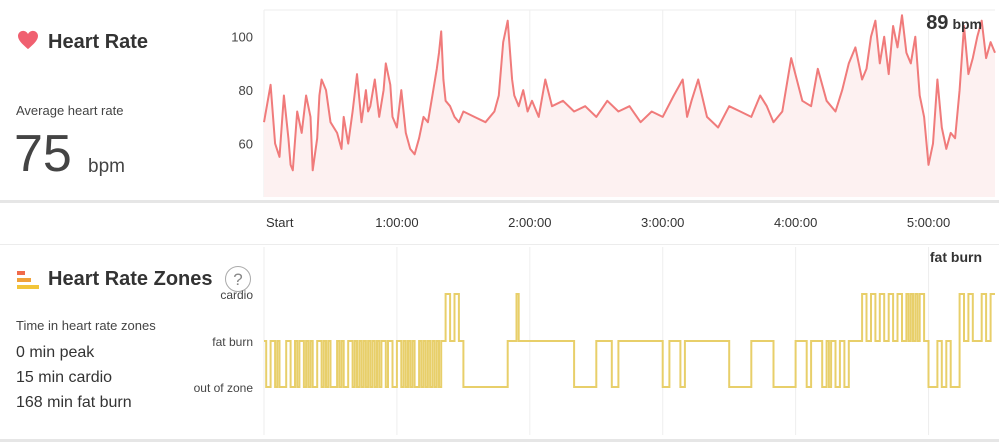 This screenshot has width=999, height=446. Describe the element at coordinates (928, 222) in the screenshot. I see `x-tick-label-5: 5:00:00` at that location.